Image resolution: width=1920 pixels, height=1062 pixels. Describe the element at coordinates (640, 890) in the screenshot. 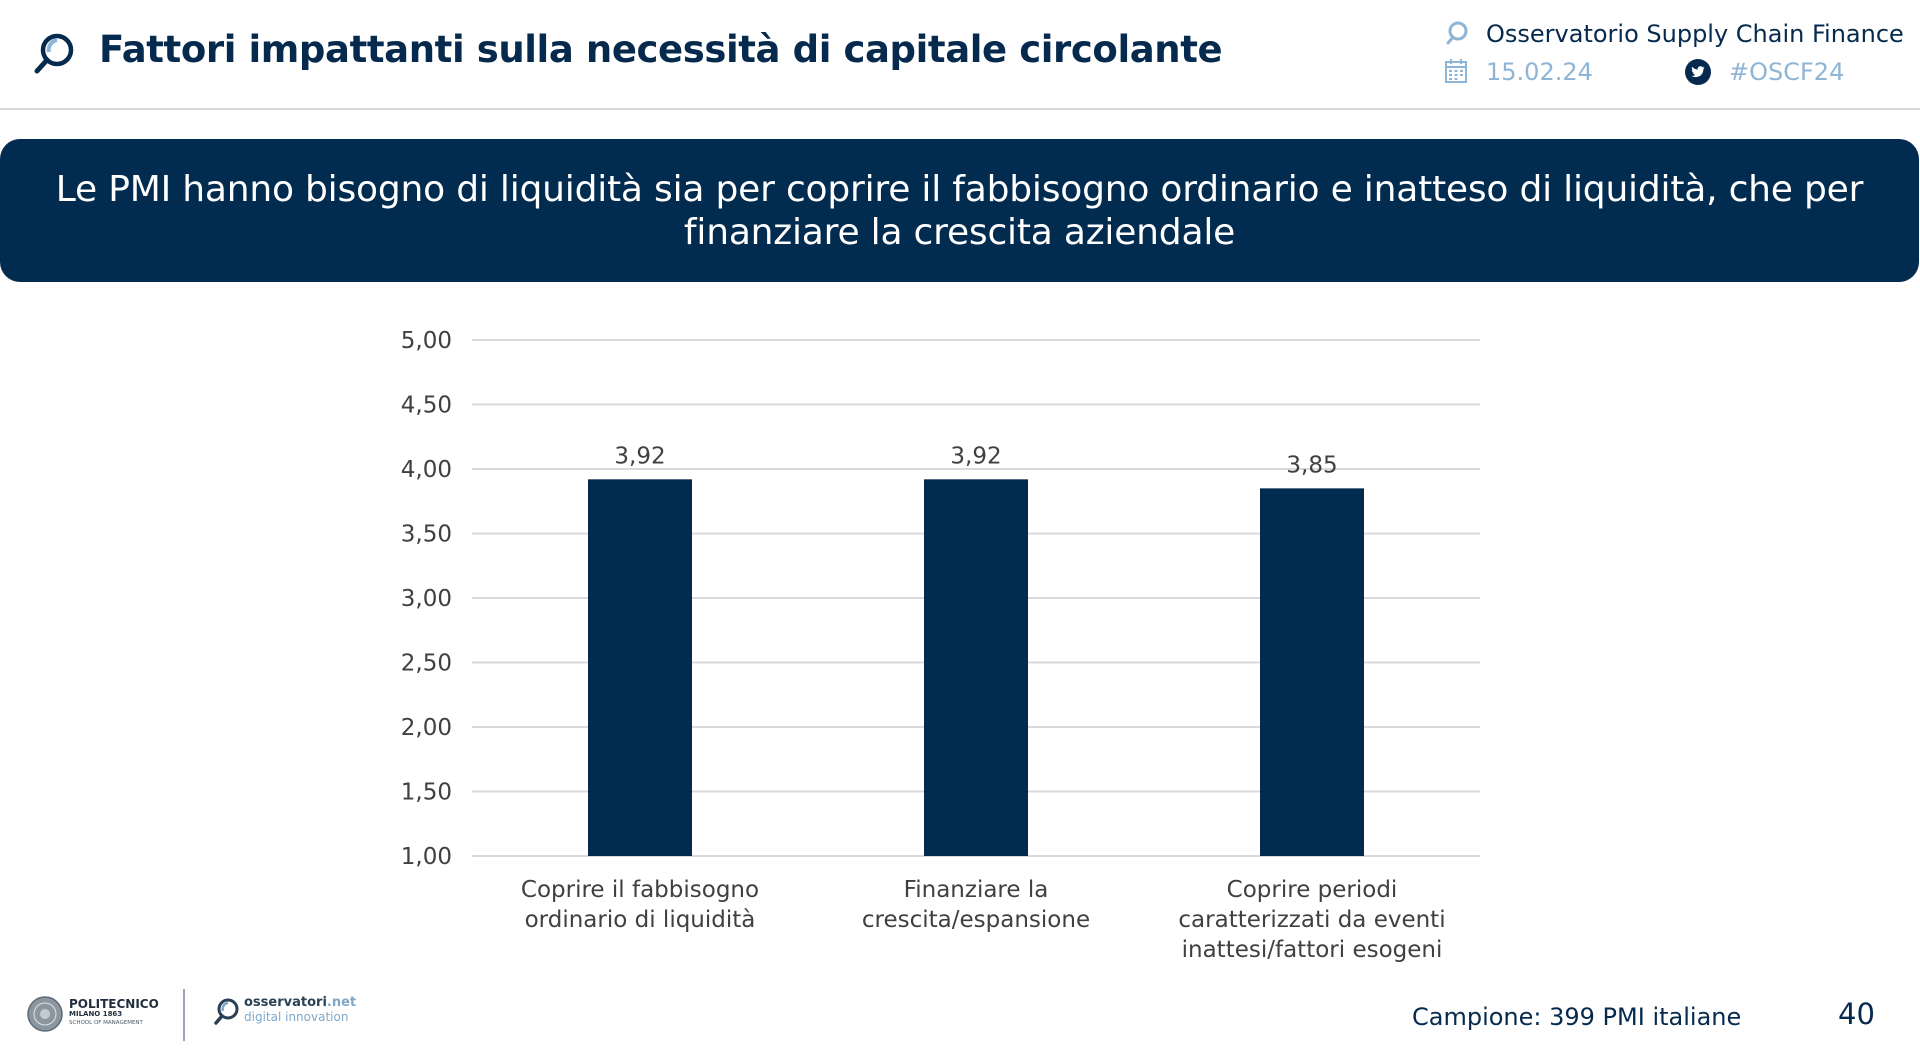

I see `x-tick-label: Coprire il fabbisogno` at that location.